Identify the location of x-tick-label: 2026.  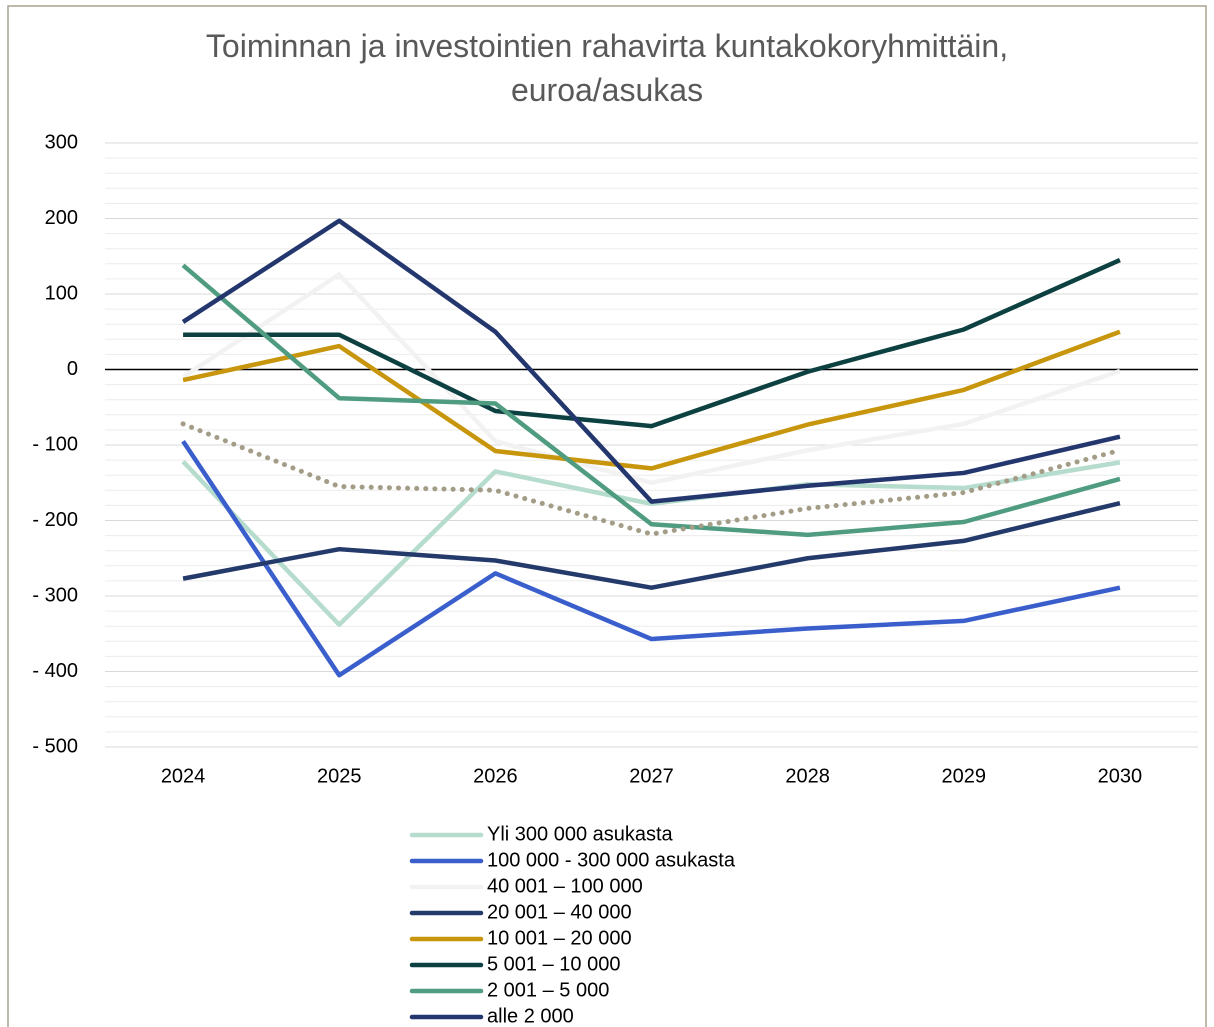
(495, 776).